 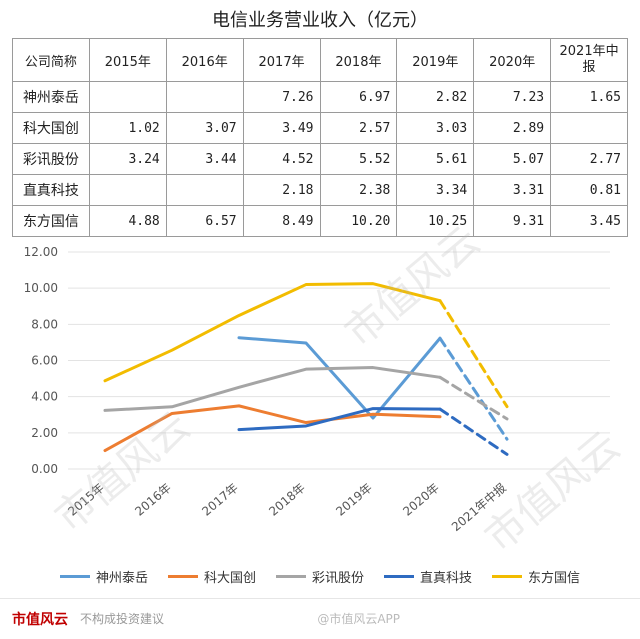 What do you see at coordinates (51, 221) in the screenshot?
I see `company-name: 东方国信` at bounding box center [51, 221].